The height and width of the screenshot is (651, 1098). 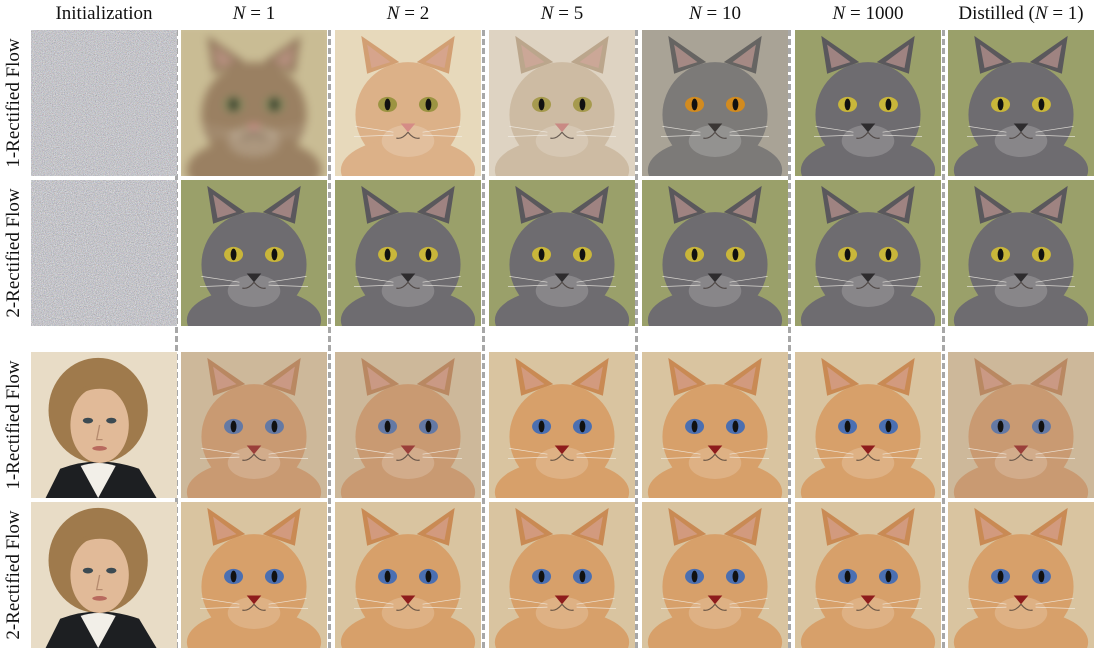 I want to click on column-header-3: N = 5, so click(x=562, y=14).